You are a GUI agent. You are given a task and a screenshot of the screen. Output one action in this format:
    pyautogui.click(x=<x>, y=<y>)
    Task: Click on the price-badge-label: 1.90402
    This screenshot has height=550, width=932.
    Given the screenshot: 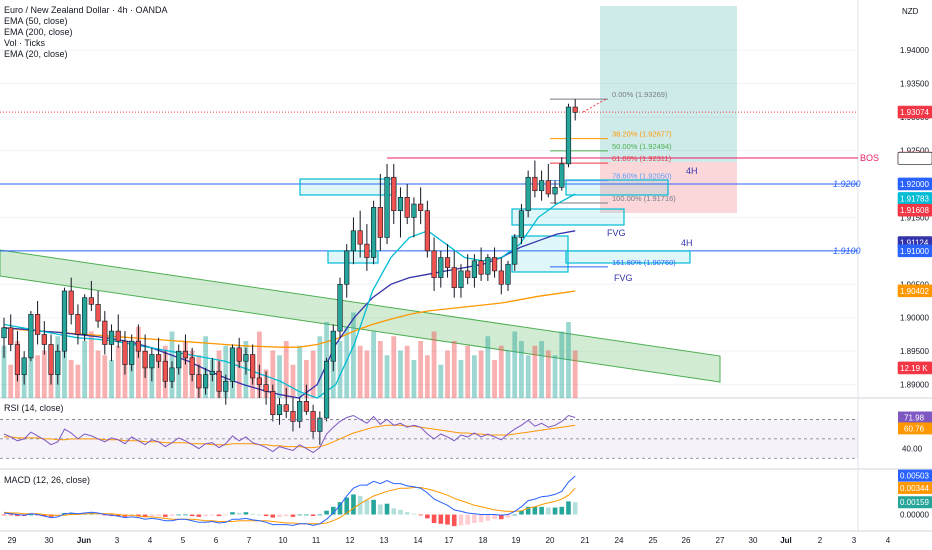 What is the action you would take?
    pyautogui.click(x=914, y=291)
    